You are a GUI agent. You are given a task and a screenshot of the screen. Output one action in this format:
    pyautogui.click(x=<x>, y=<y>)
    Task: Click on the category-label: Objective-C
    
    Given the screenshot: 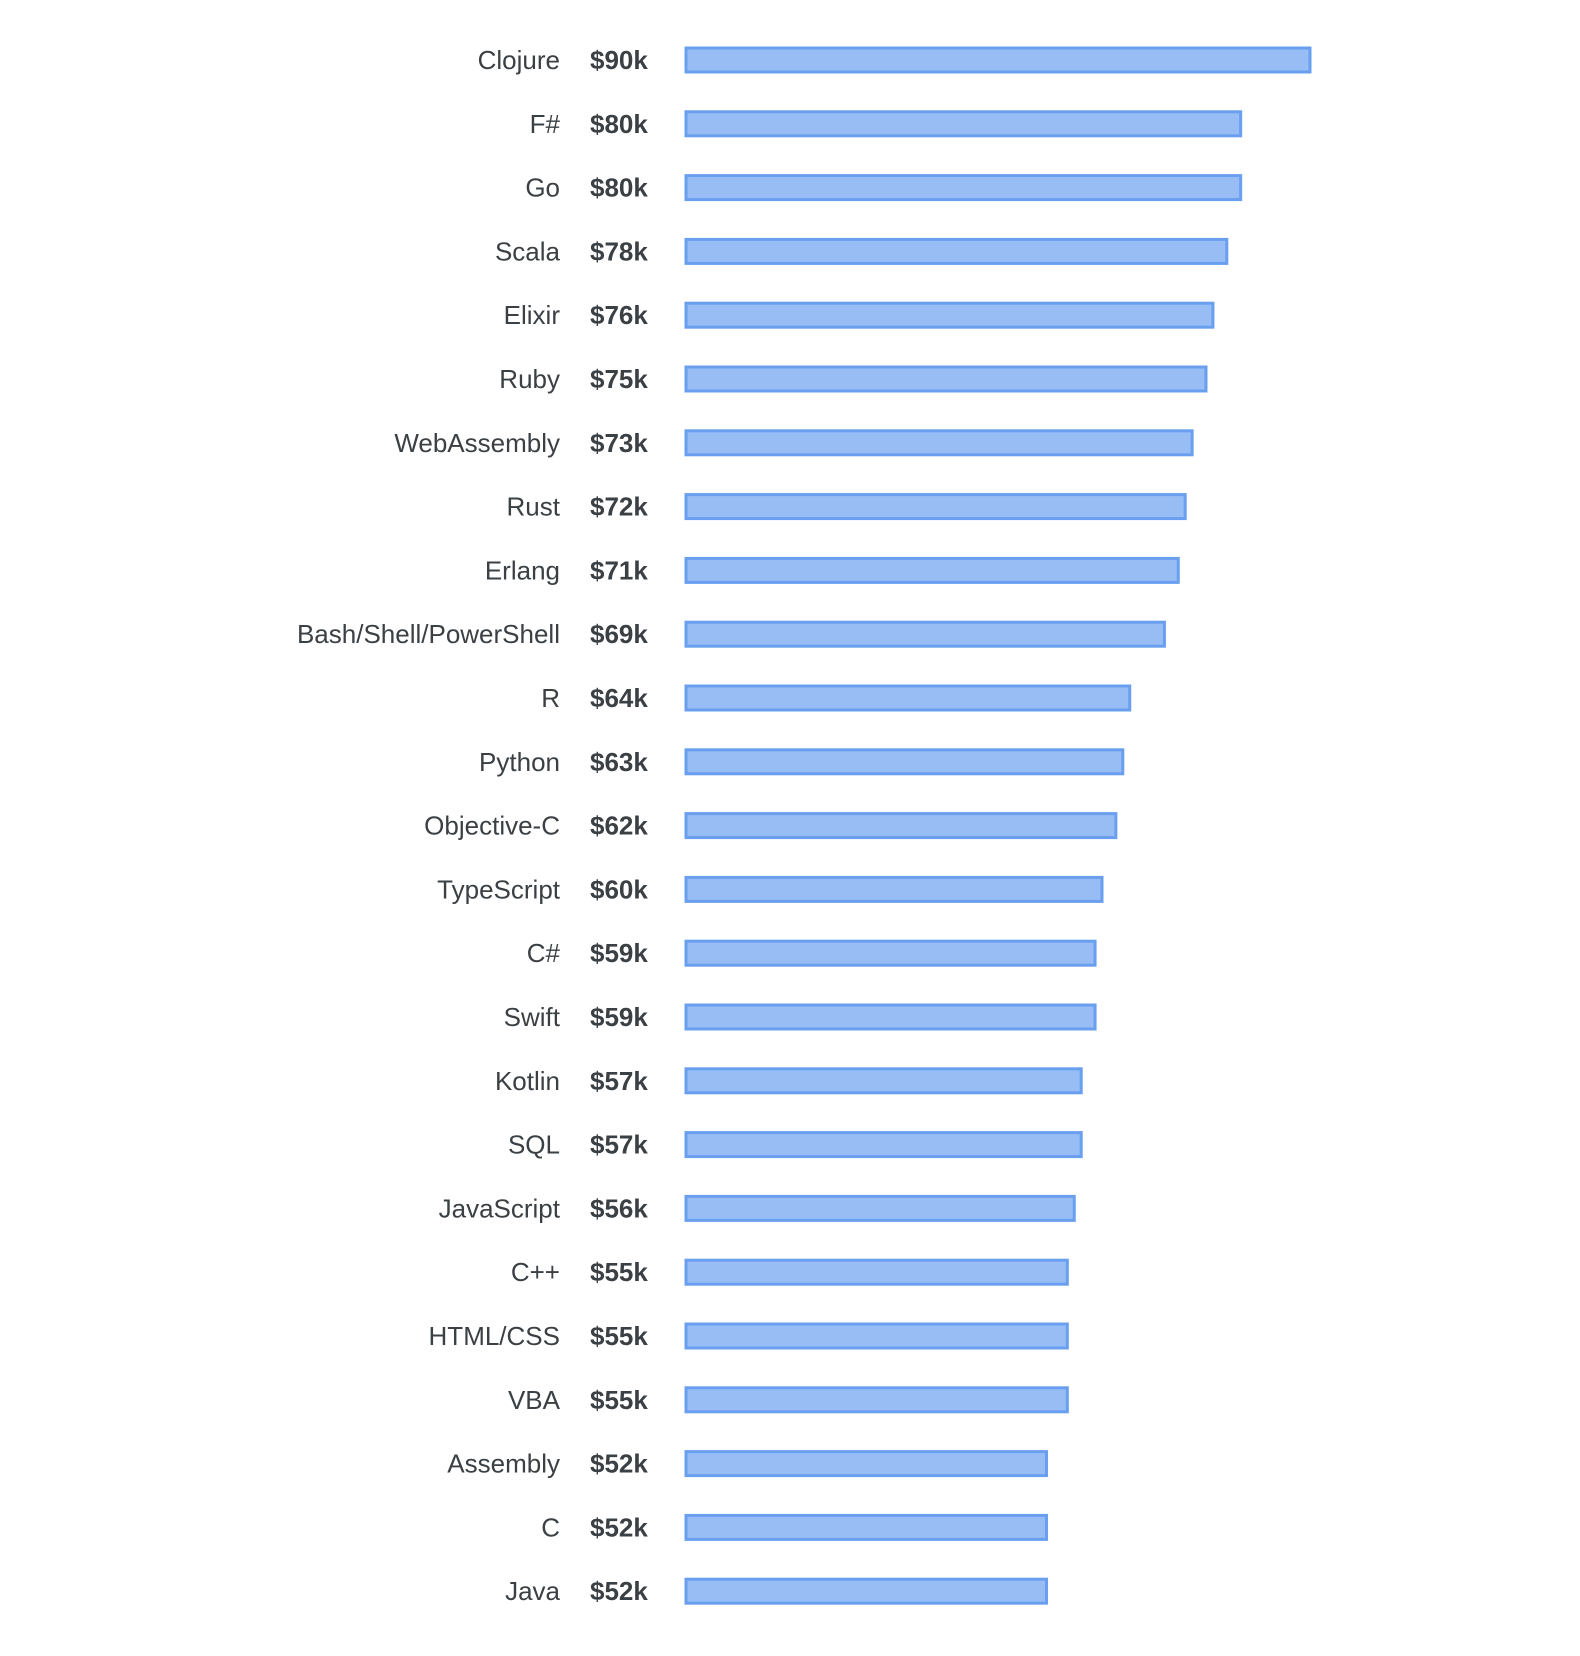 What is the action you would take?
    pyautogui.click(x=492, y=826)
    